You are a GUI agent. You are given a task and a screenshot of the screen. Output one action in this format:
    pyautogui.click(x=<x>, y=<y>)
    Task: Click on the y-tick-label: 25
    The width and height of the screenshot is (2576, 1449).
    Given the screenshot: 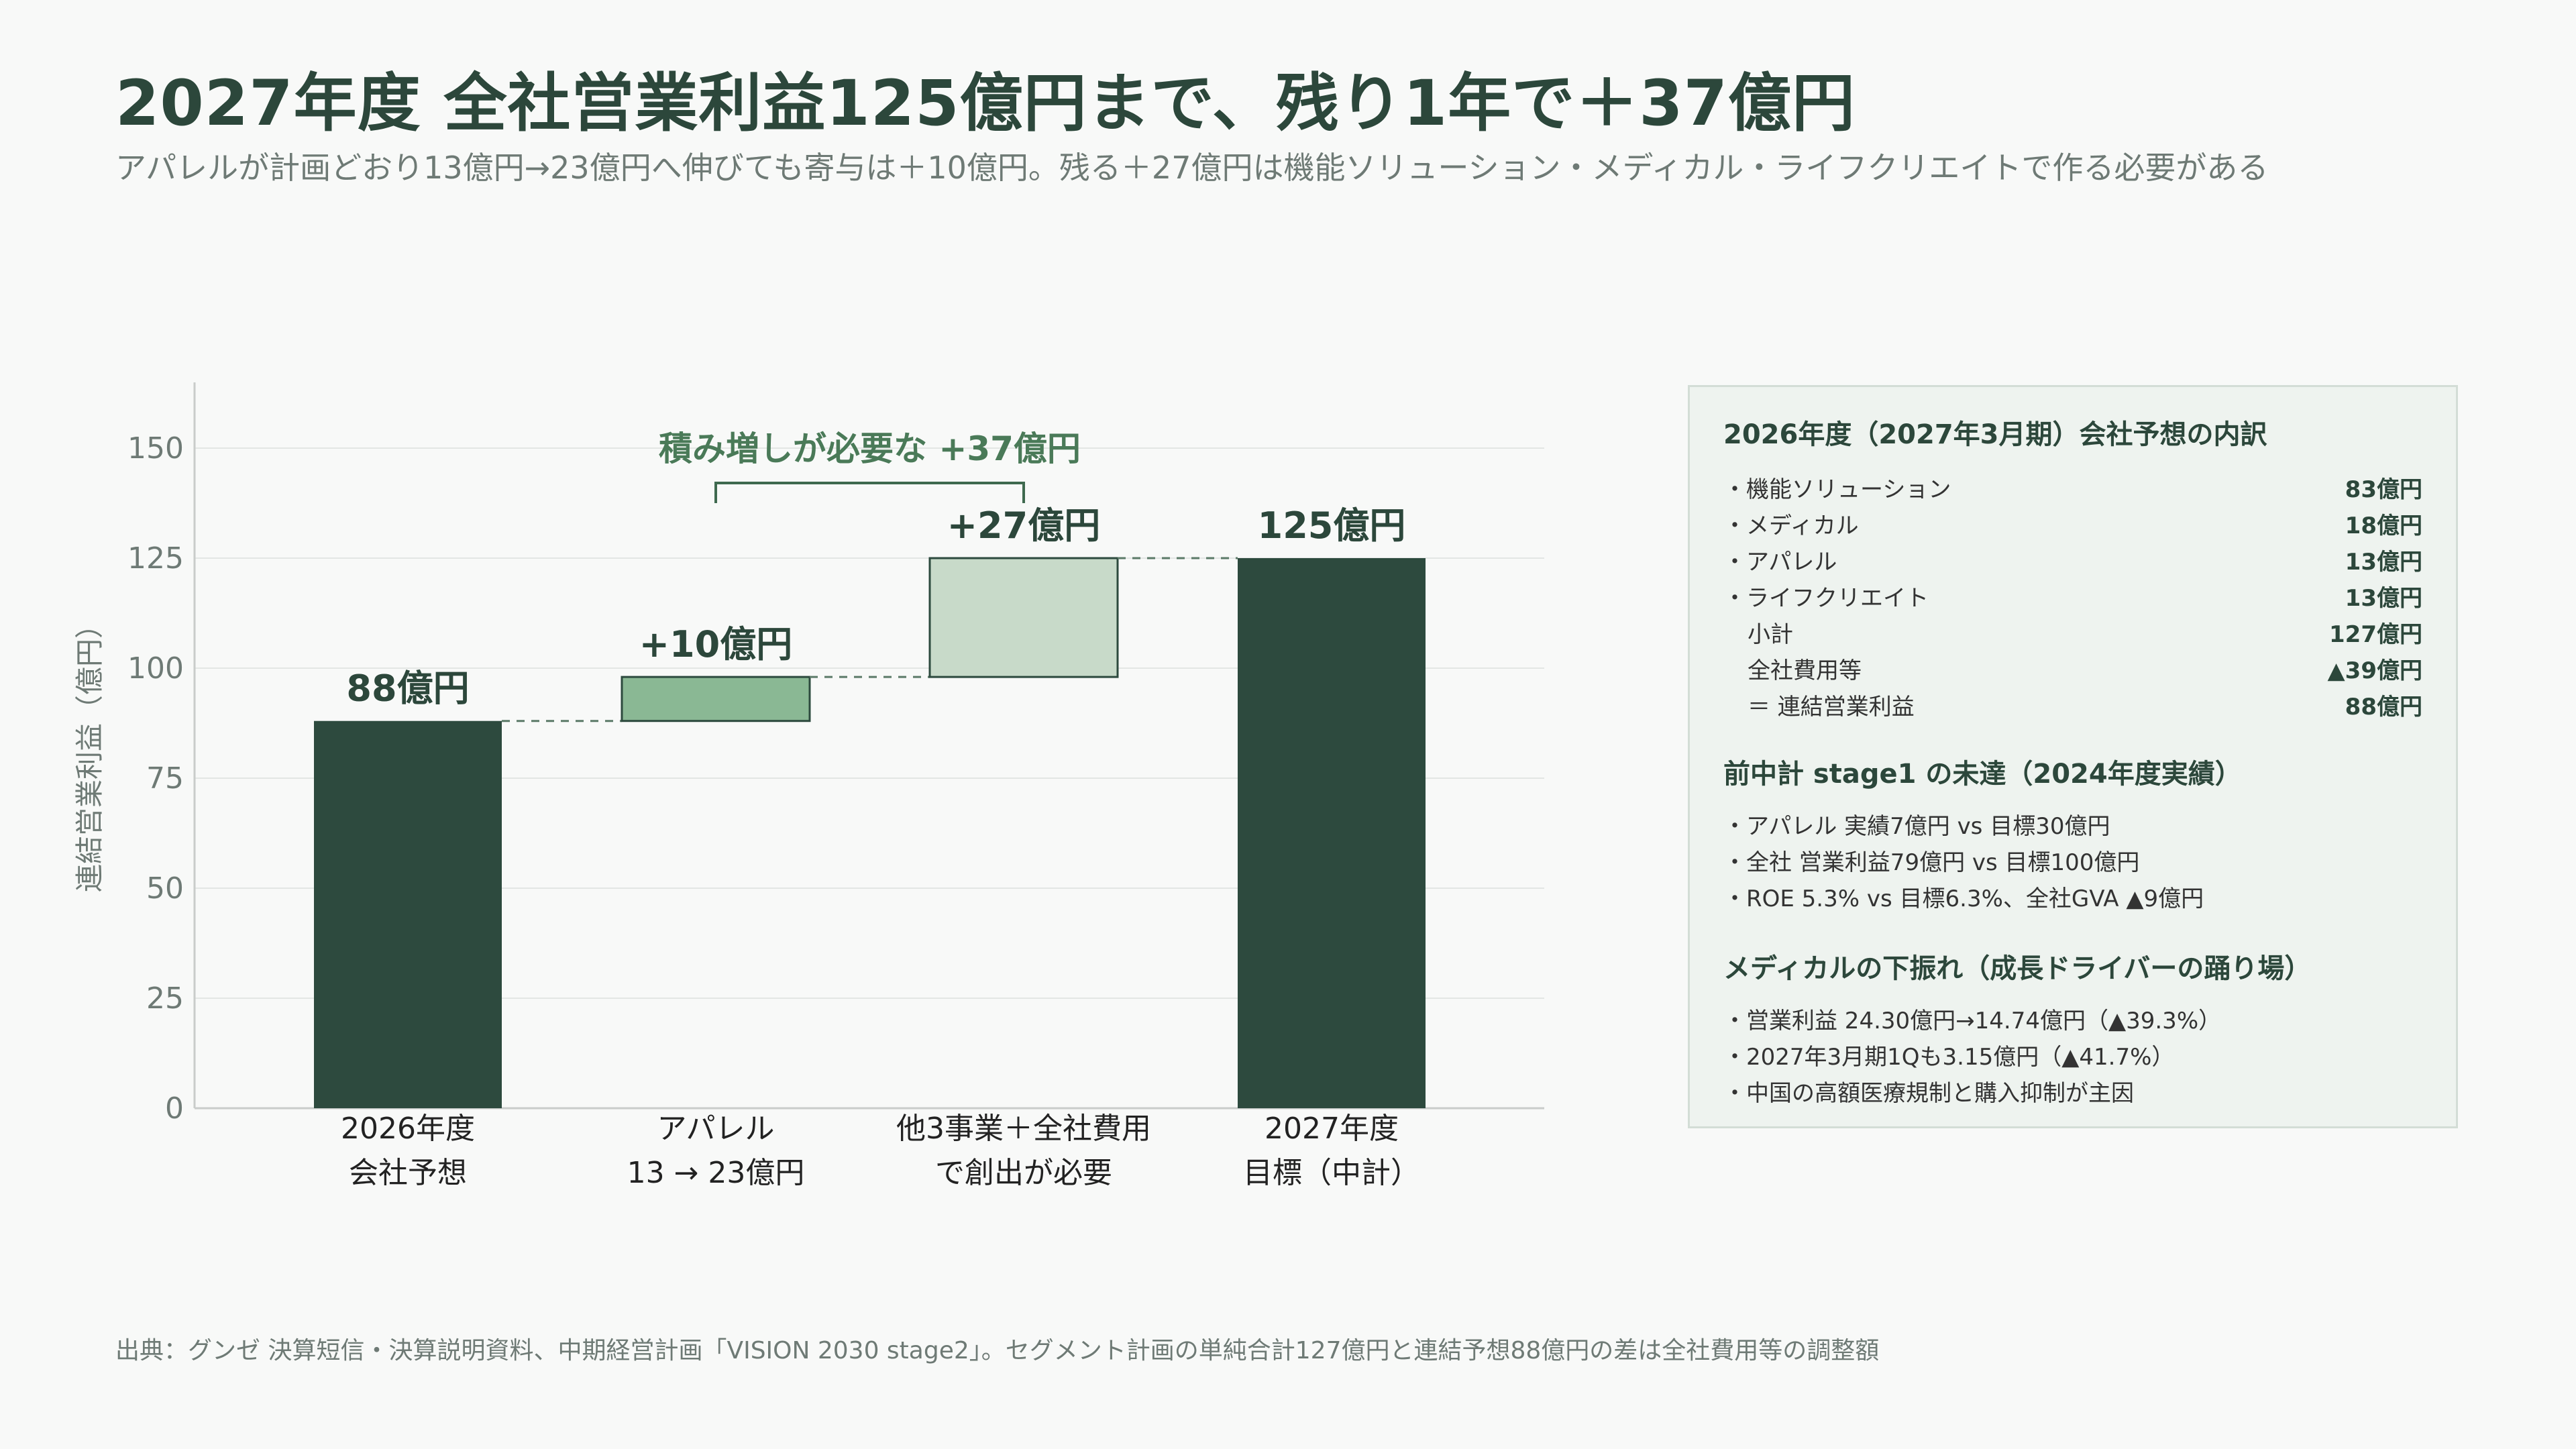 What is the action you would take?
    pyautogui.click(x=165, y=998)
    